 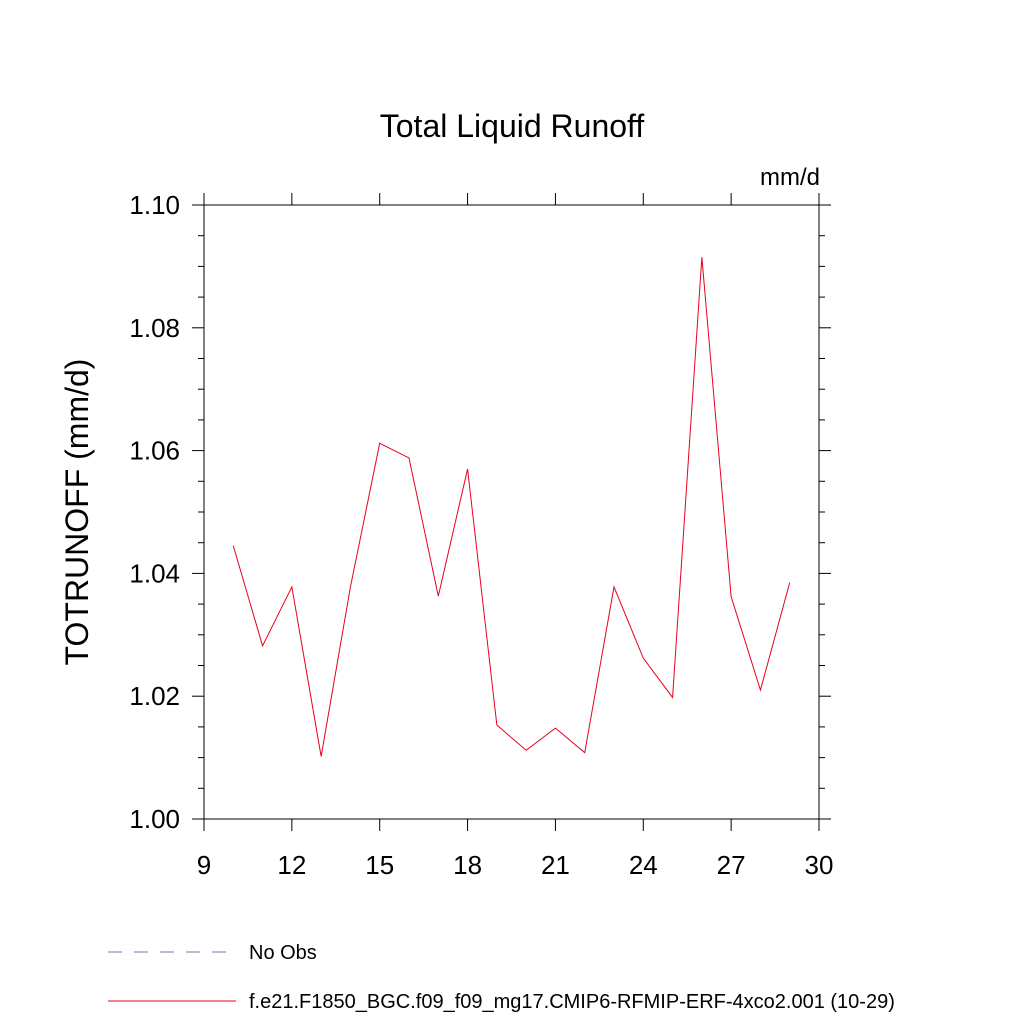 I want to click on y-tick-label: 1.02, so click(x=154, y=696).